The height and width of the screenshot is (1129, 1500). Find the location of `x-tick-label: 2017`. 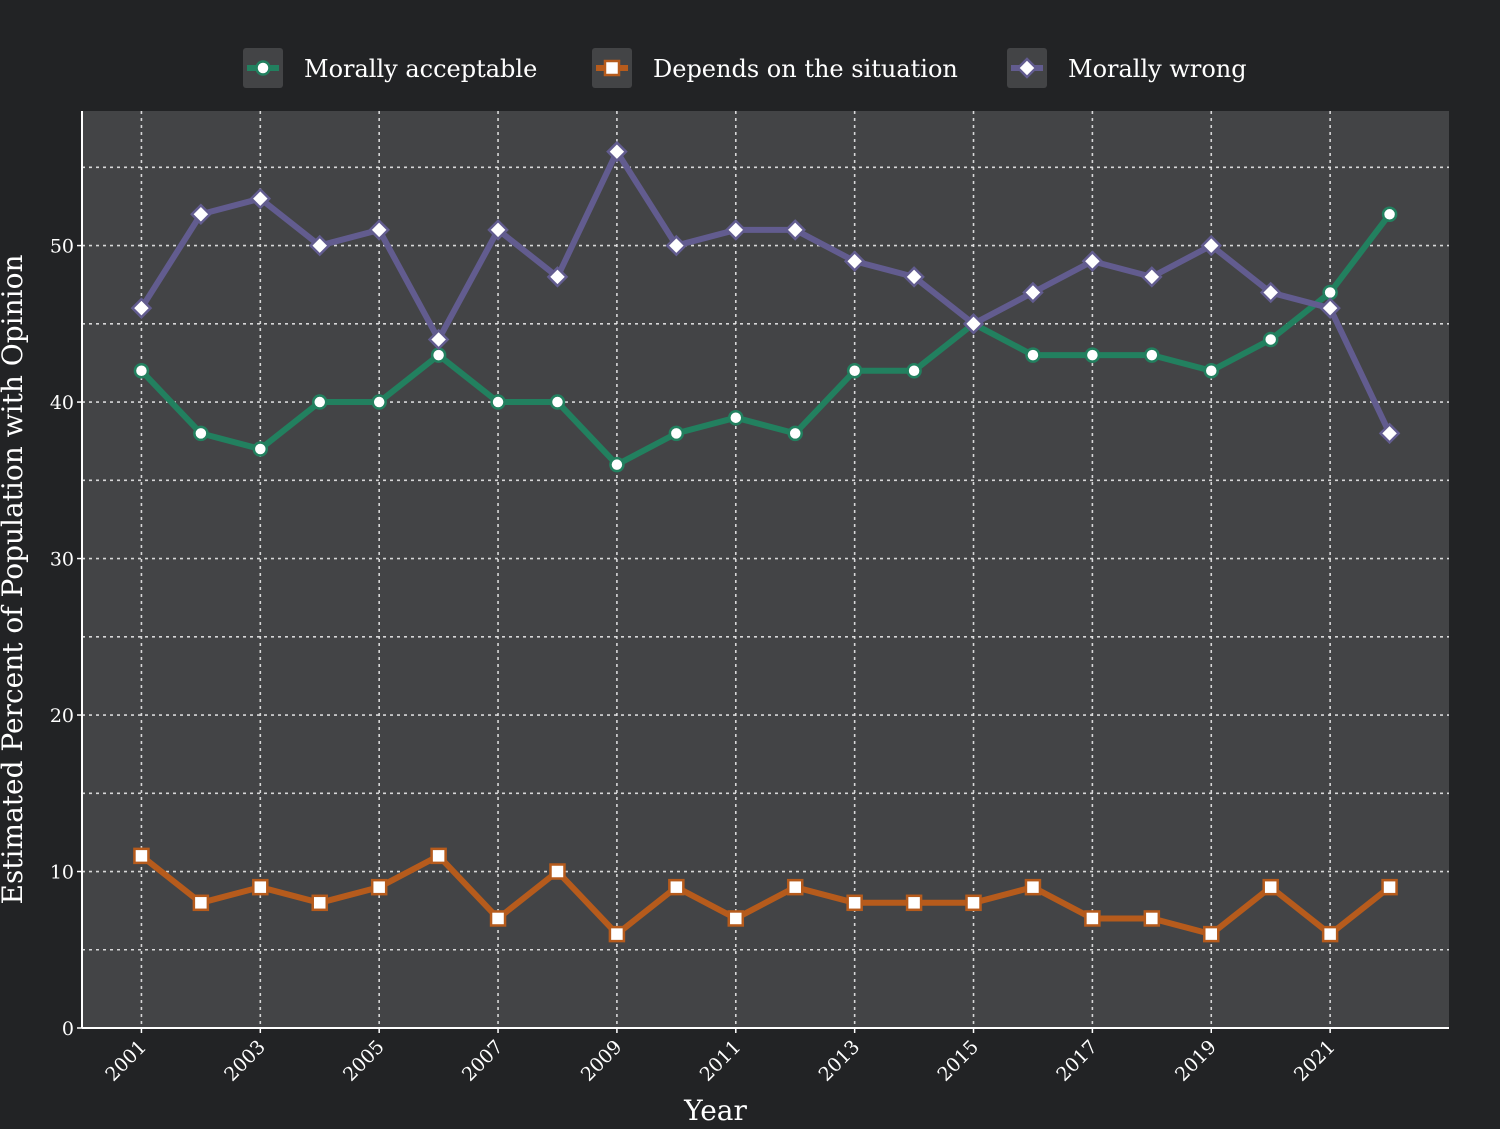

x-tick-label: 2017 is located at coordinates (1077, 1061).